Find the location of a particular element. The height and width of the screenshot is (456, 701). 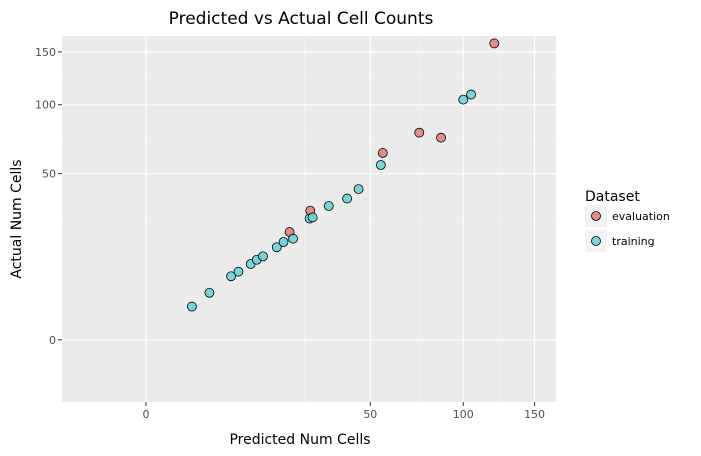

legend-marker-evaluation is located at coordinates (596, 216).